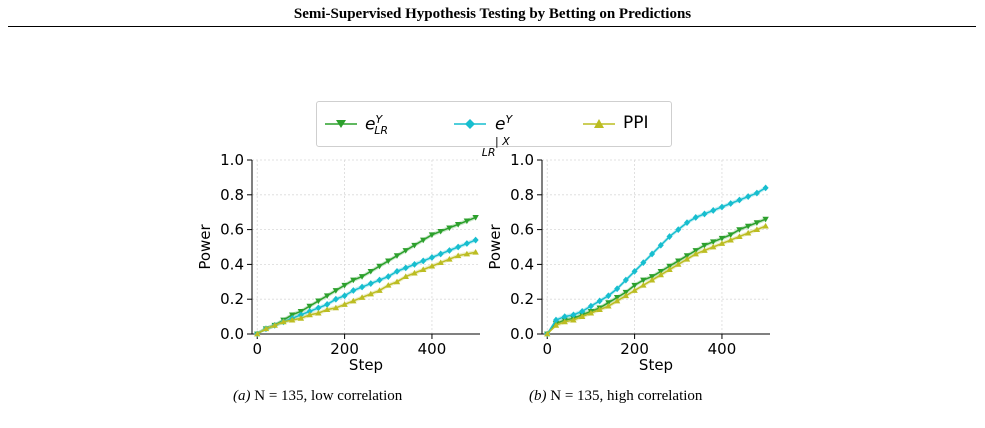 This screenshot has width=985, height=428. I want to click on legend-label-ppi: PPI, so click(636, 123).